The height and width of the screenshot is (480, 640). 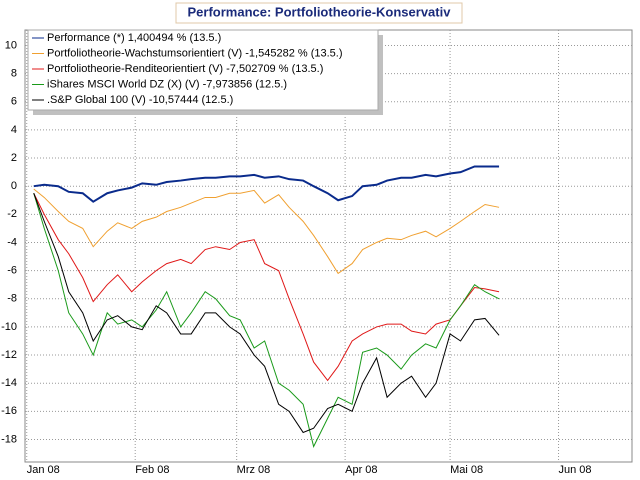 What do you see at coordinates (14, 186) in the screenshot?
I see `y-tick-label: 0` at bounding box center [14, 186].